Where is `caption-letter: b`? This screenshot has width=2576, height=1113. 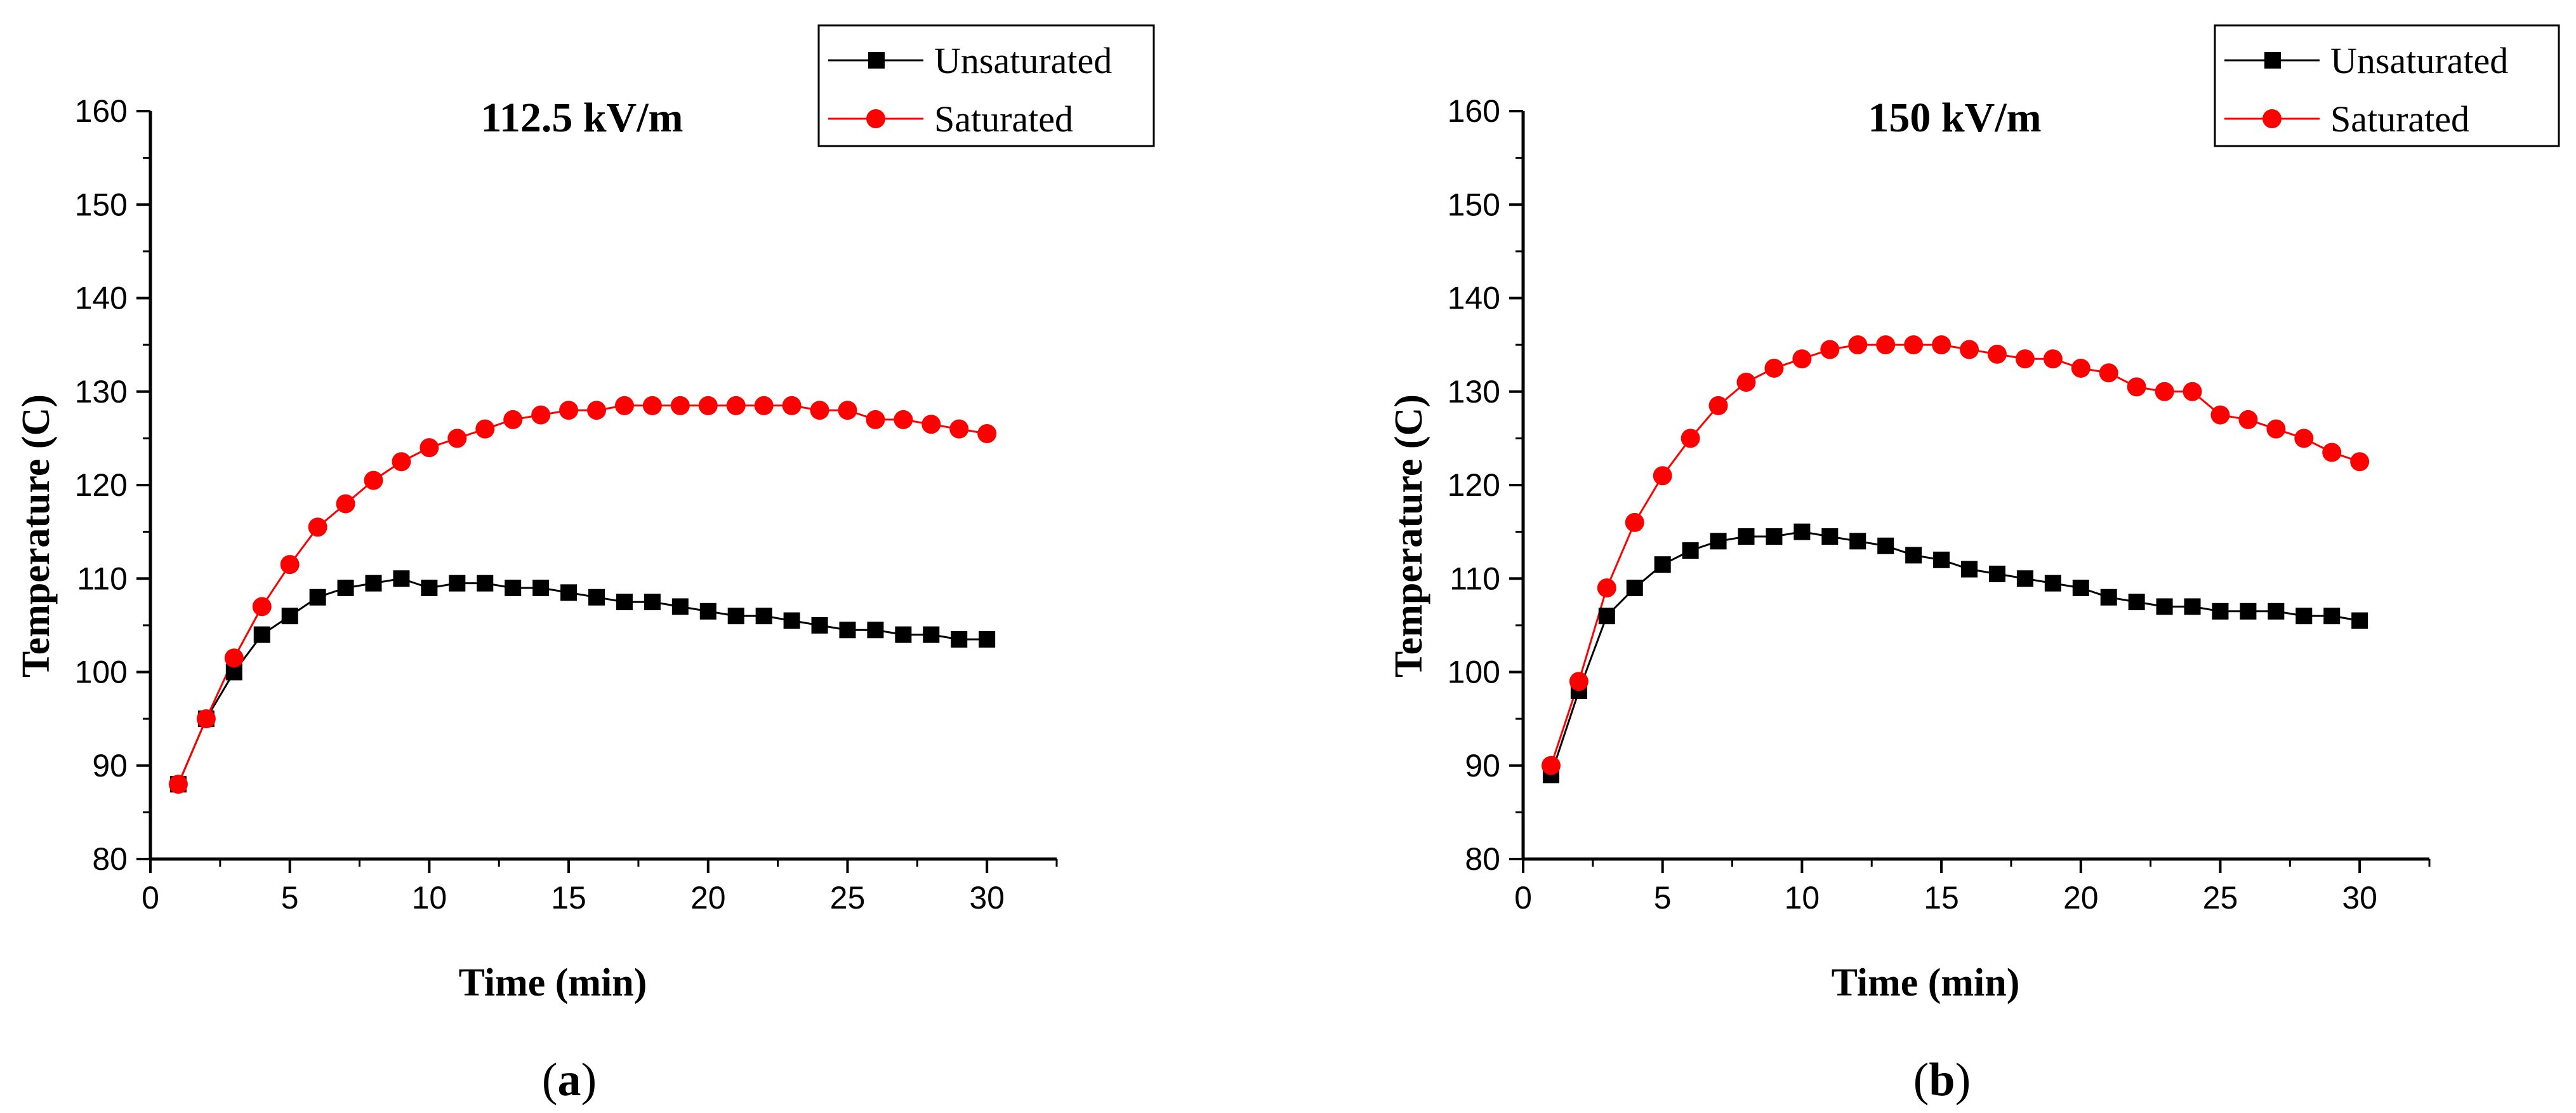 caption-letter: b is located at coordinates (1942, 1080).